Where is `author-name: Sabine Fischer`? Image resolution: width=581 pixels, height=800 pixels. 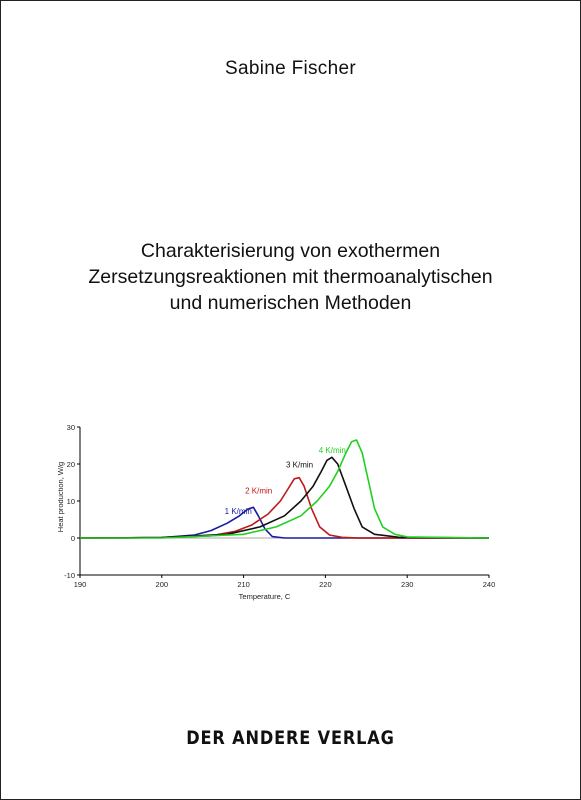 author-name: Sabine Fischer is located at coordinates (290, 68).